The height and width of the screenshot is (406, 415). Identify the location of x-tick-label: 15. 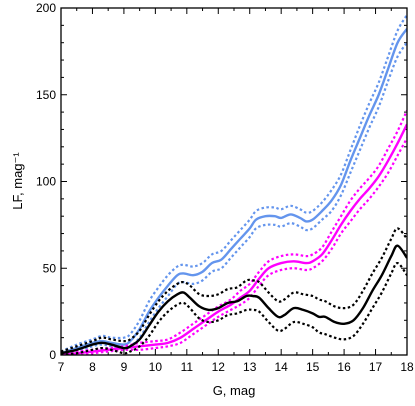
(313, 367).